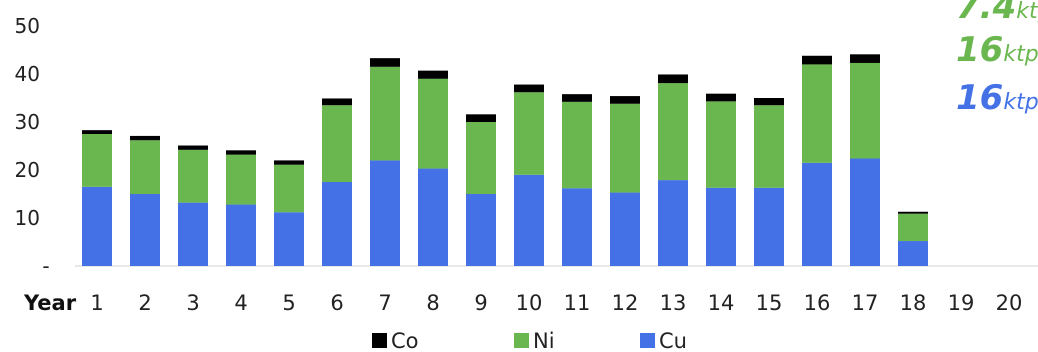  Describe the element at coordinates (817, 303) in the screenshot. I see `x-tick-label: 16` at that location.